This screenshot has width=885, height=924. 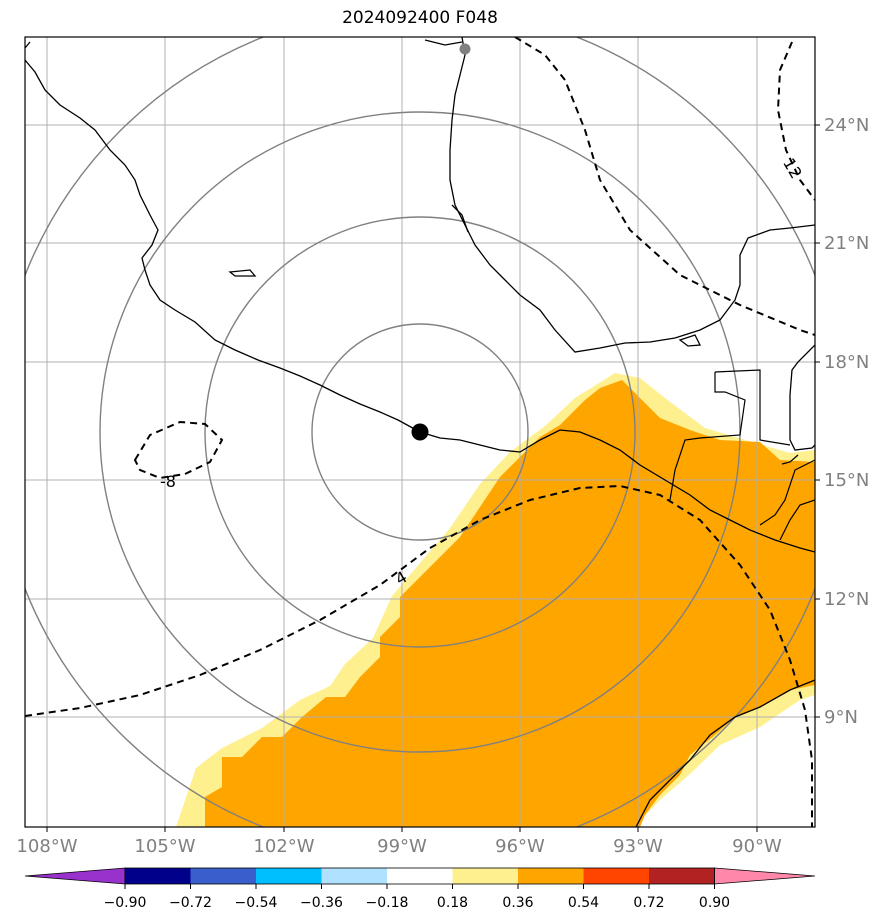 What do you see at coordinates (520, 846) in the screenshot?
I see `lon-label-96w: 96°W` at bounding box center [520, 846].